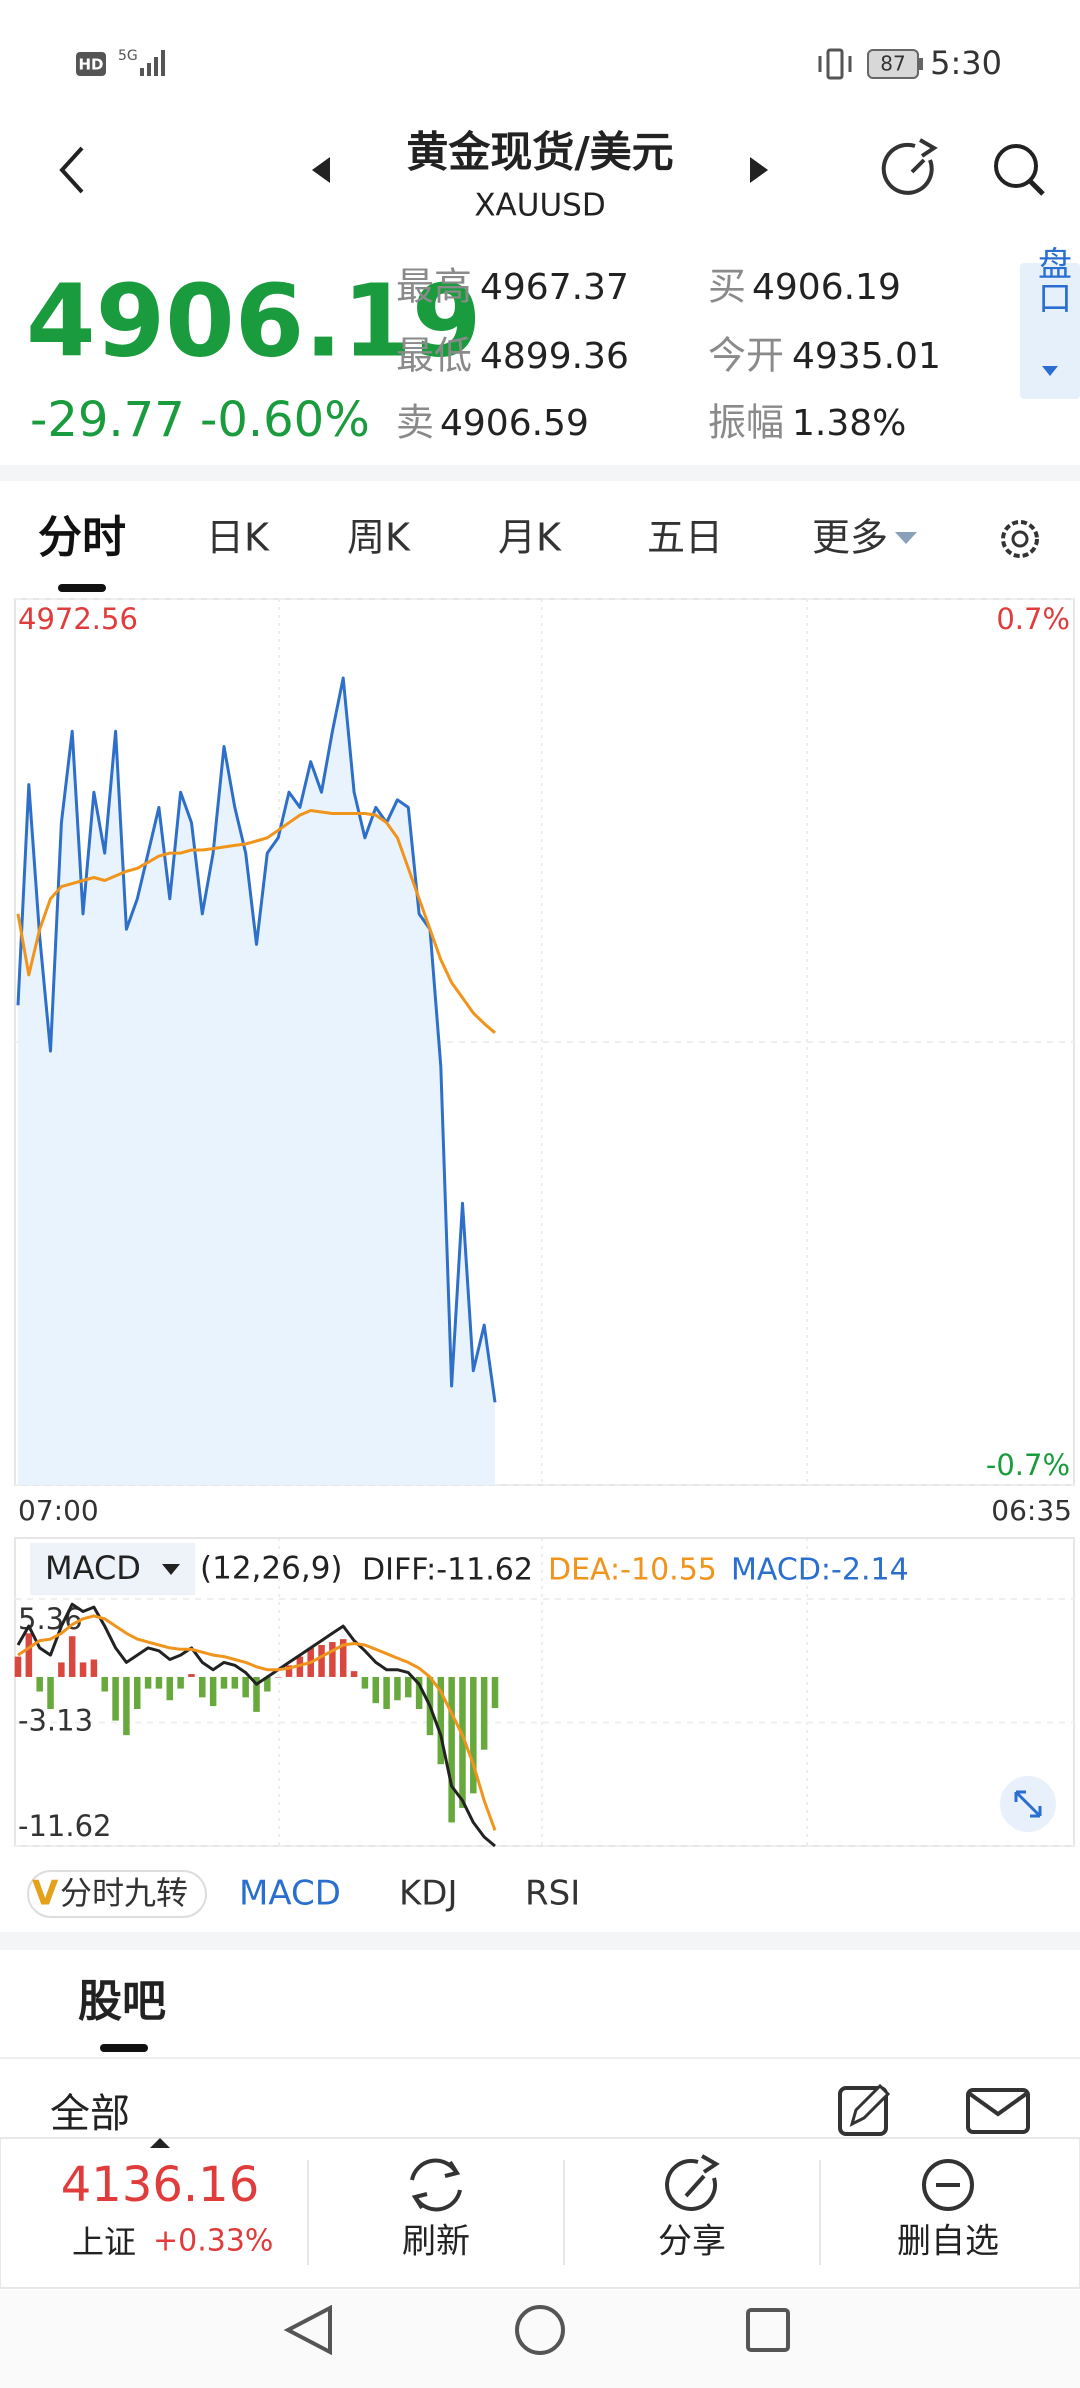 This screenshot has width=1080, height=2388. What do you see at coordinates (850, 538) in the screenshot?
I see `tab: 更多` at bounding box center [850, 538].